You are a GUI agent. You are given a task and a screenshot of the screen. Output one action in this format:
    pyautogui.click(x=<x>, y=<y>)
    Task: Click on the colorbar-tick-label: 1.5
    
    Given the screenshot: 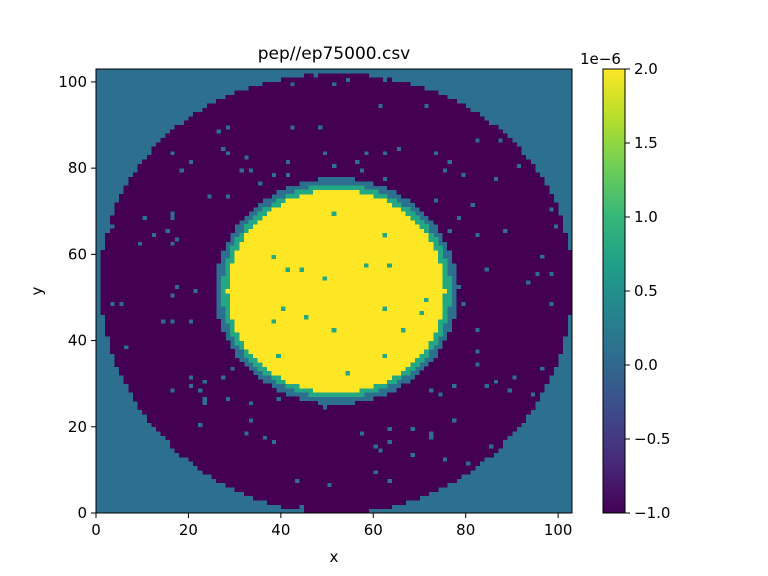 What is the action you would take?
    pyautogui.click(x=646, y=143)
    